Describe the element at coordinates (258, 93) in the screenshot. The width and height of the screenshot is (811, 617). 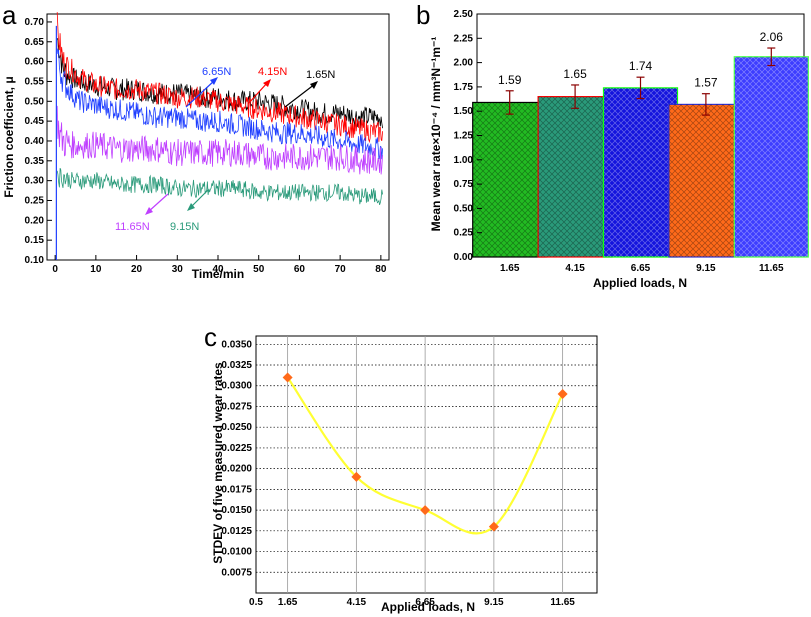
I see `arrow-4.15n` at that location.